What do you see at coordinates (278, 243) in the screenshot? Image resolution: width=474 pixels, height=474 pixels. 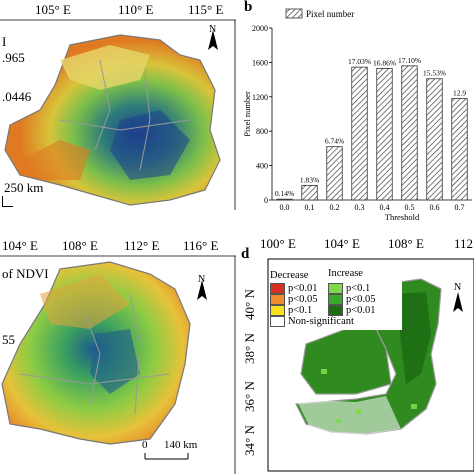 I see `lon-label: 100° E` at bounding box center [278, 243].